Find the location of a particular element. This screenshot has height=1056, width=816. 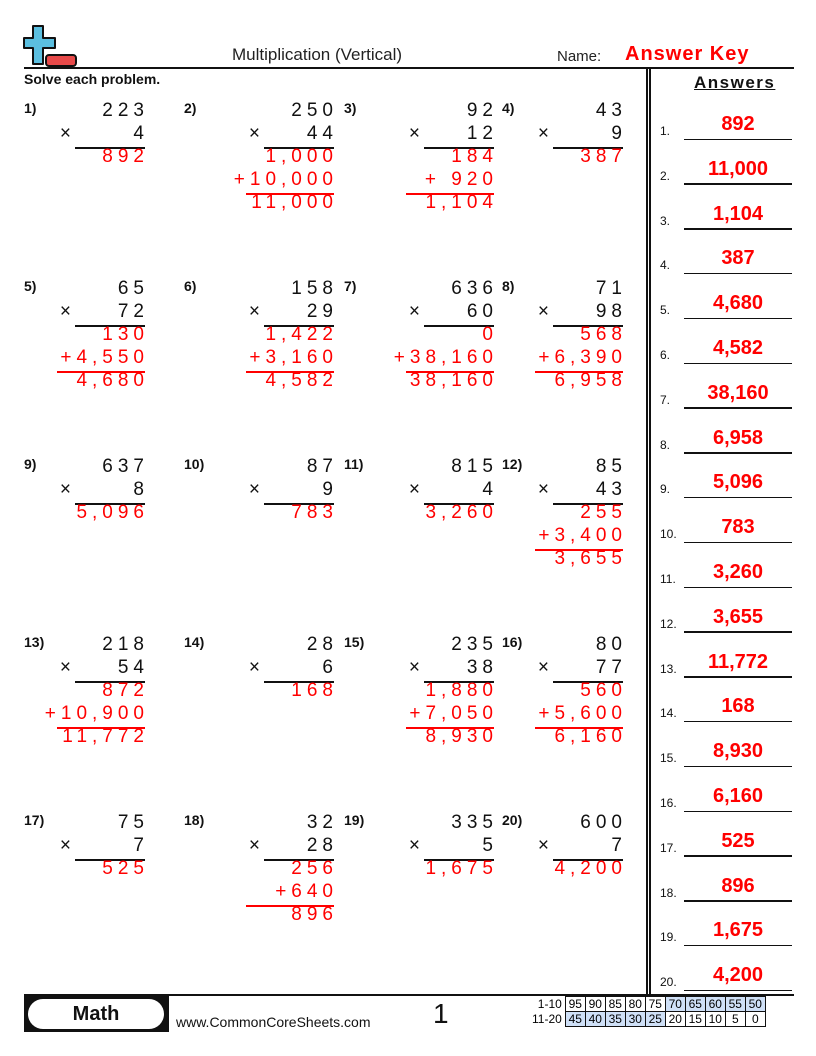

score-cell: 75 is located at coordinates (655, 1004).